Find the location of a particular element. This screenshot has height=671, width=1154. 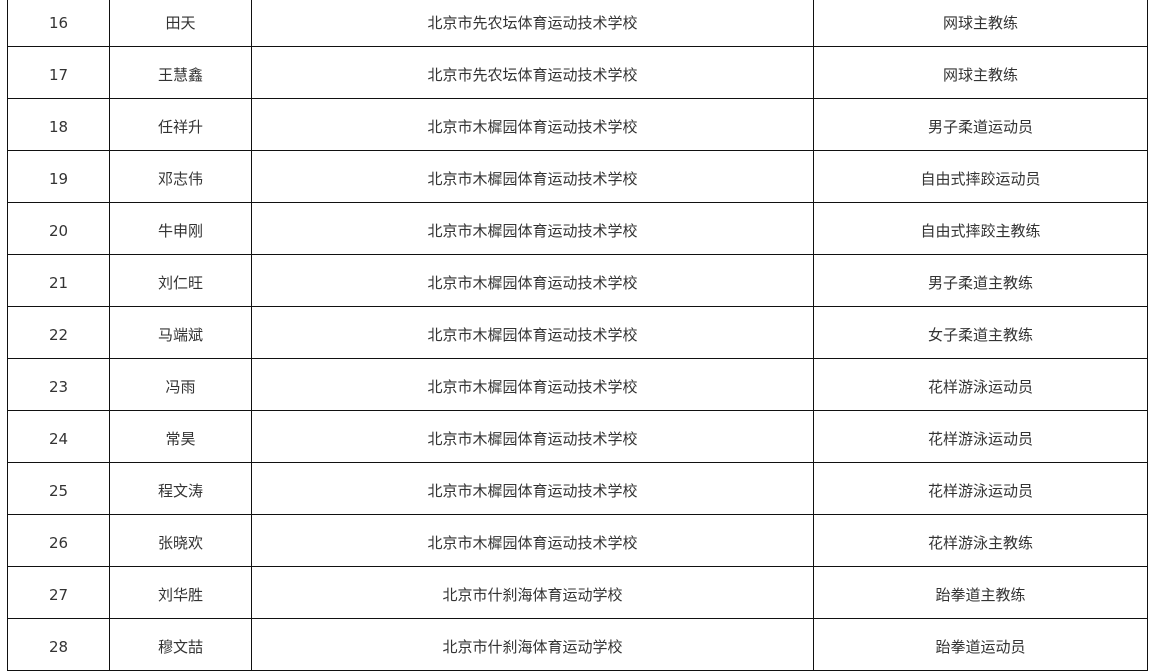

person-name: 王慧鑫 is located at coordinates (180, 72).